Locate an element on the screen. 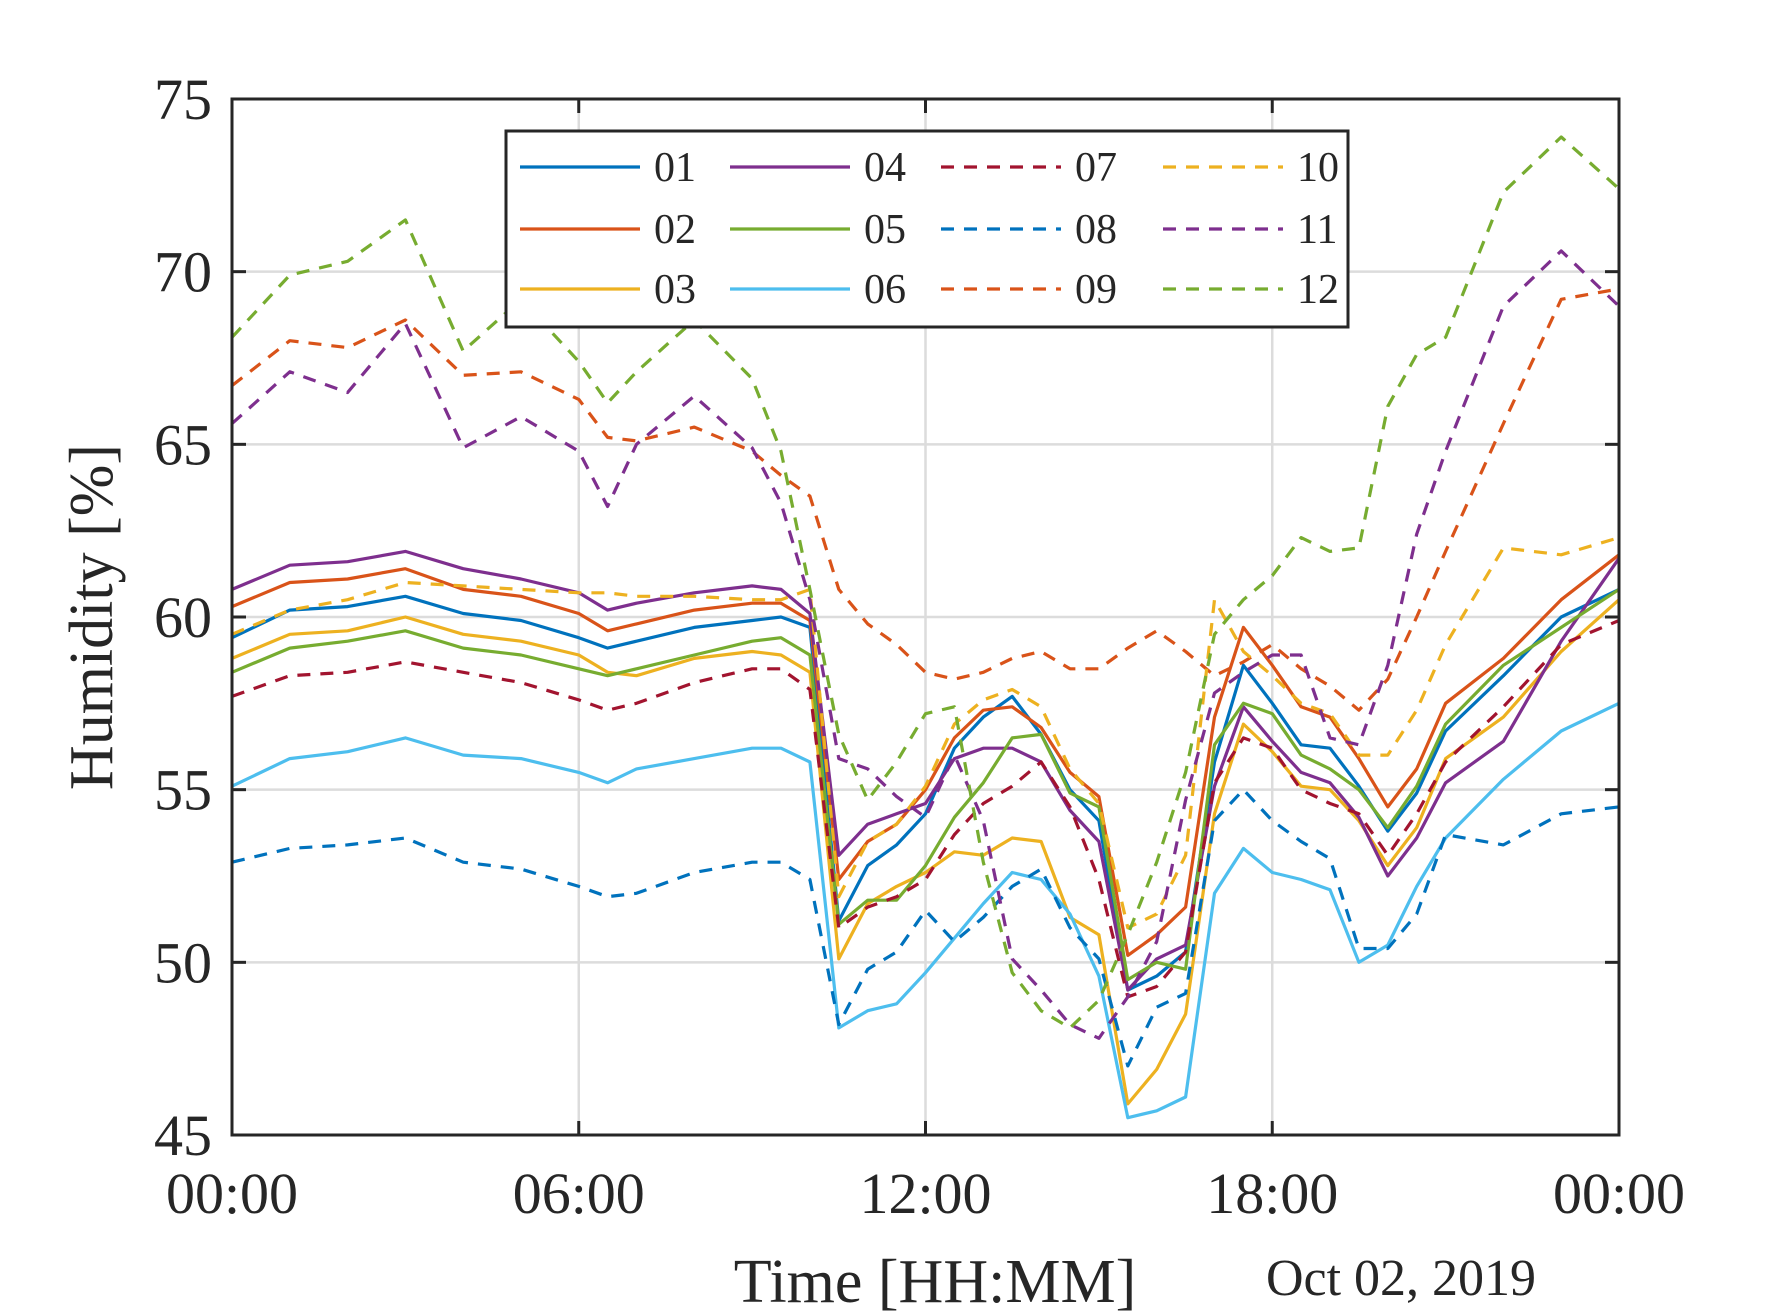 The image size is (1781, 1313). y-tick-label: 70 is located at coordinates (183, 272).